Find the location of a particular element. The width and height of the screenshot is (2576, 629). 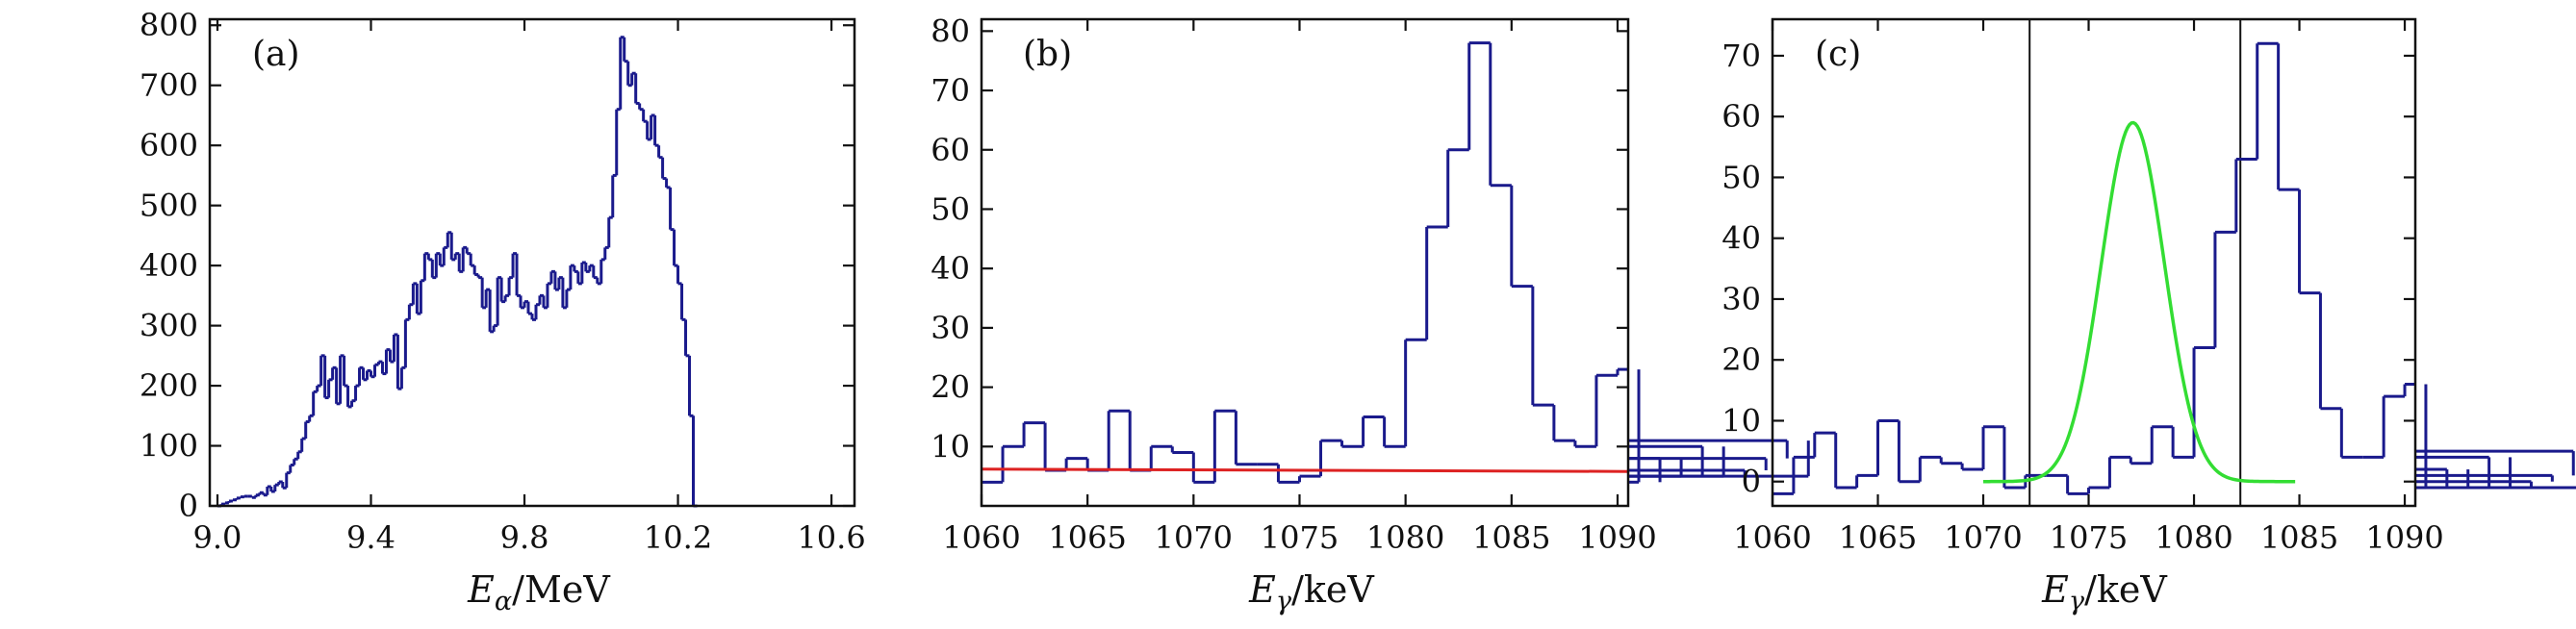

panel-a-ytick-label: 800 is located at coordinates (169, 25).